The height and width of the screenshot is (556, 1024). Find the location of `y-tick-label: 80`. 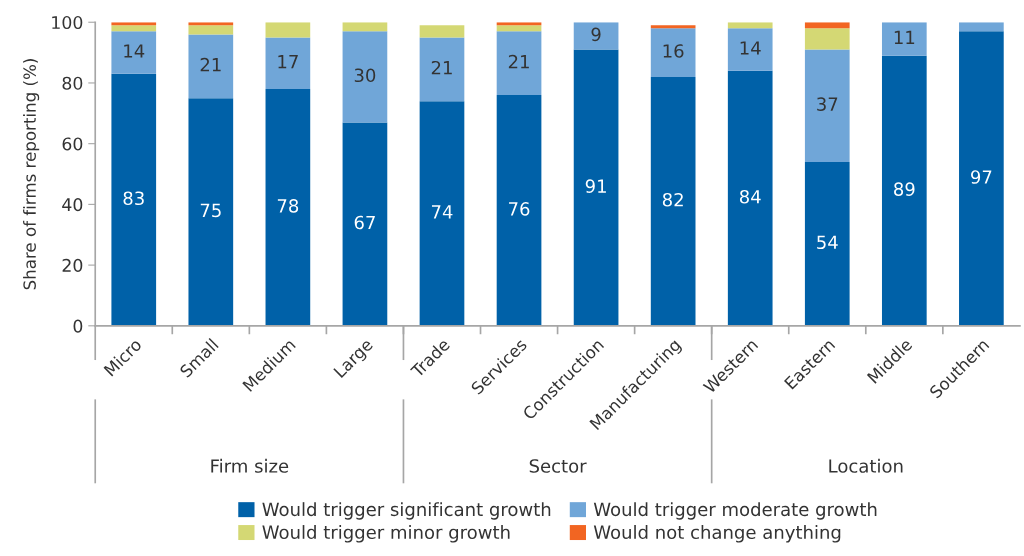

y-tick-label: 80 is located at coordinates (72, 83).